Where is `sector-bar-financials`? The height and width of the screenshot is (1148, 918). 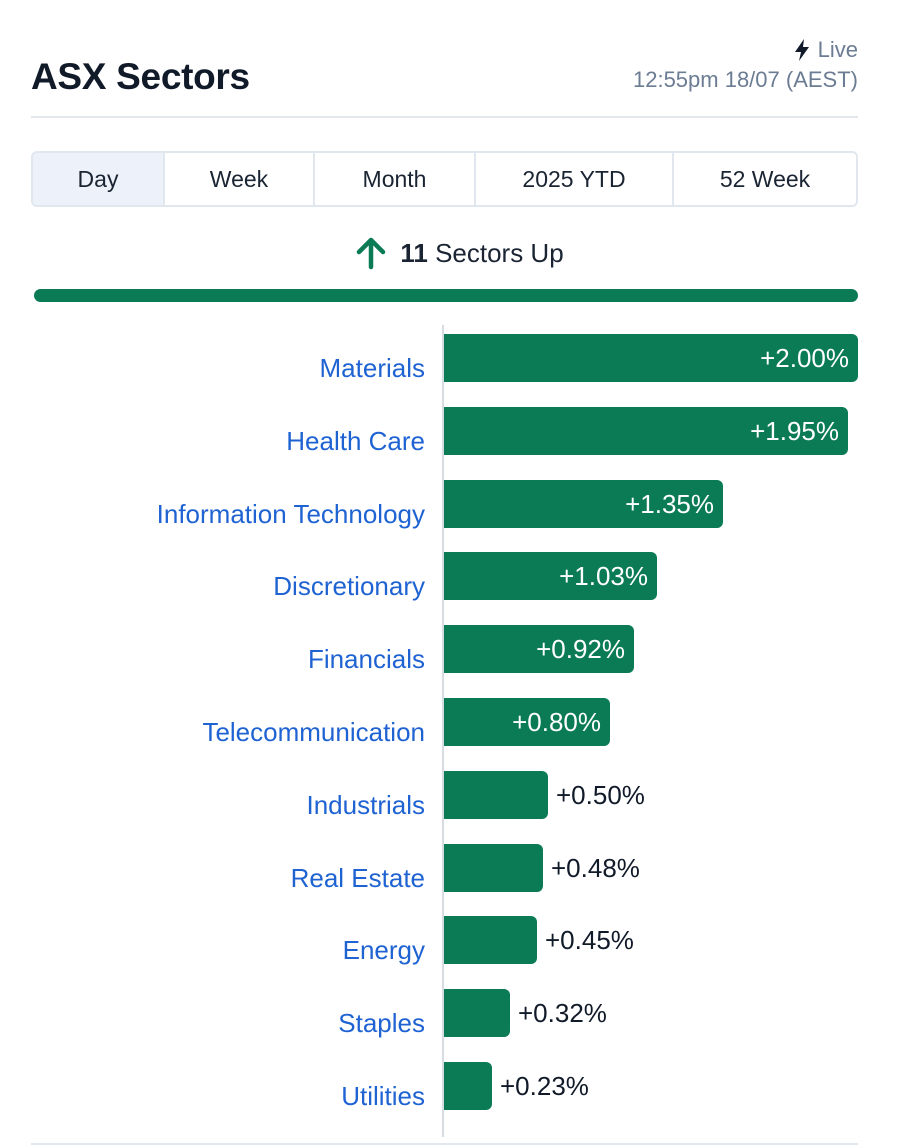
sector-bar-financials is located at coordinates (539, 649).